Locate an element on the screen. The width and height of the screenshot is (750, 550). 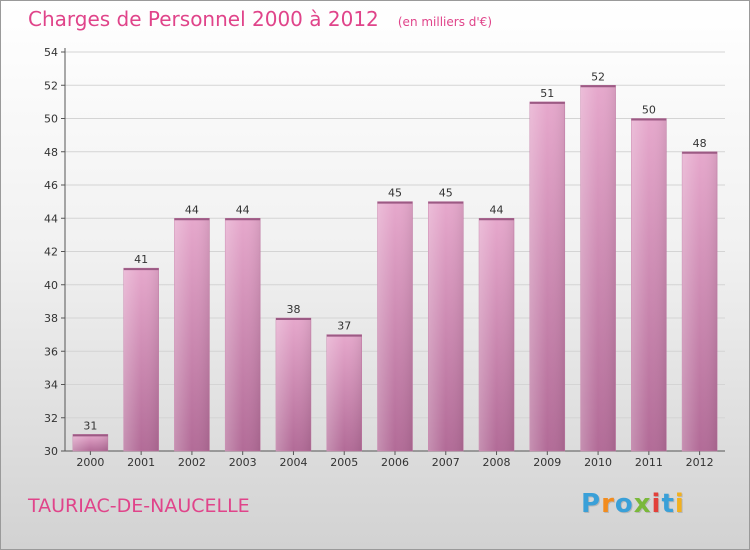
x-tick-label: 2004 is located at coordinates (293, 462).